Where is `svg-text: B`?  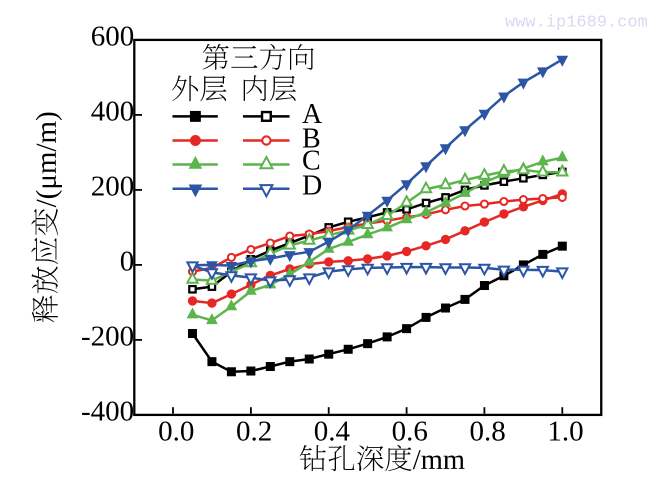
svg-text: B is located at coordinates (311, 138).